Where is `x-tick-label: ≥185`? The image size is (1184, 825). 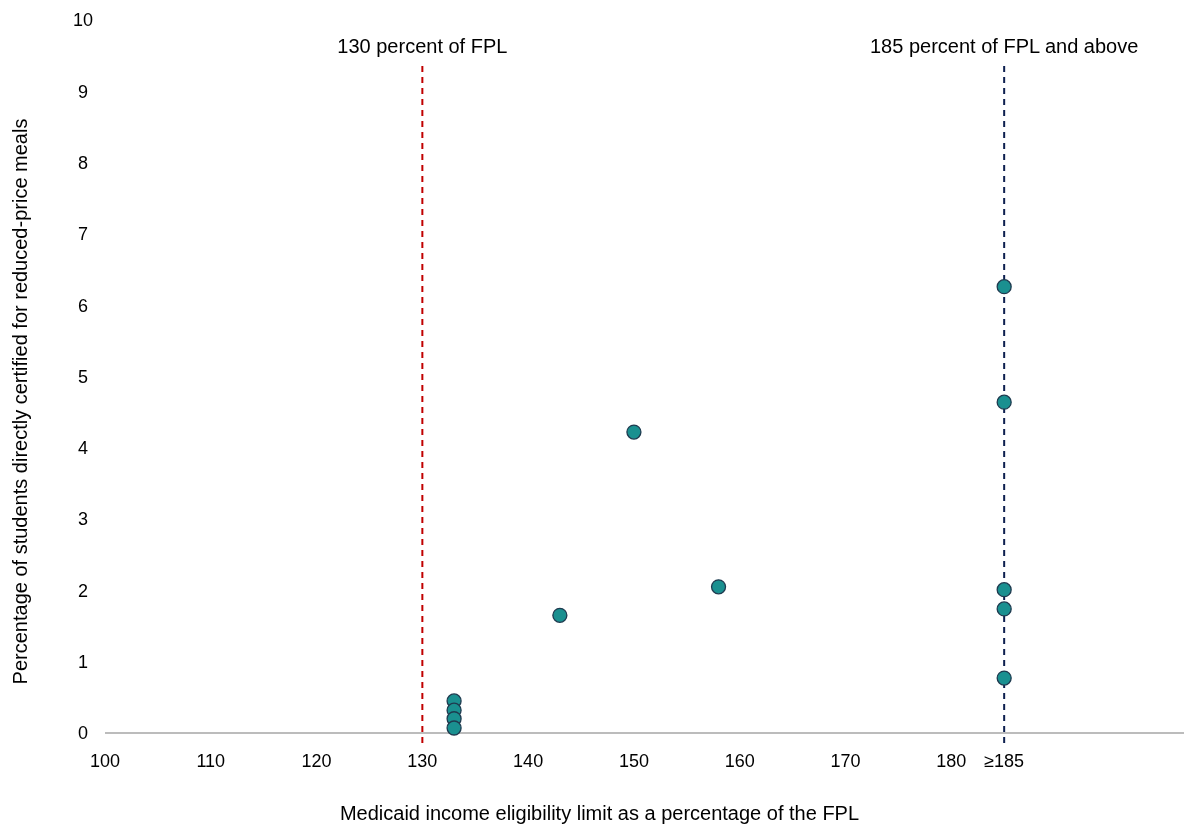
x-tick-label: ≥185 is located at coordinates (1004, 761).